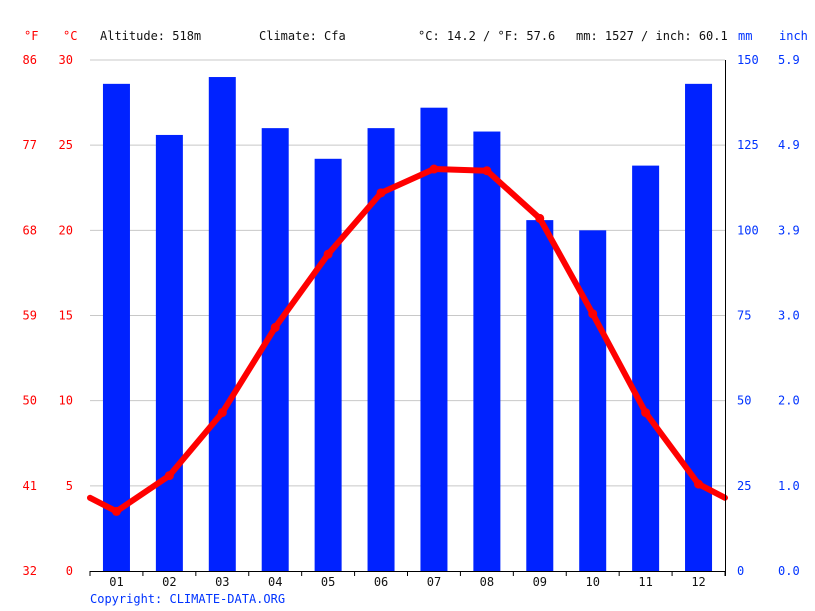 The image size is (815, 611). Describe the element at coordinates (487, 582) in the screenshot. I see `month-tick-label: 08` at that location.